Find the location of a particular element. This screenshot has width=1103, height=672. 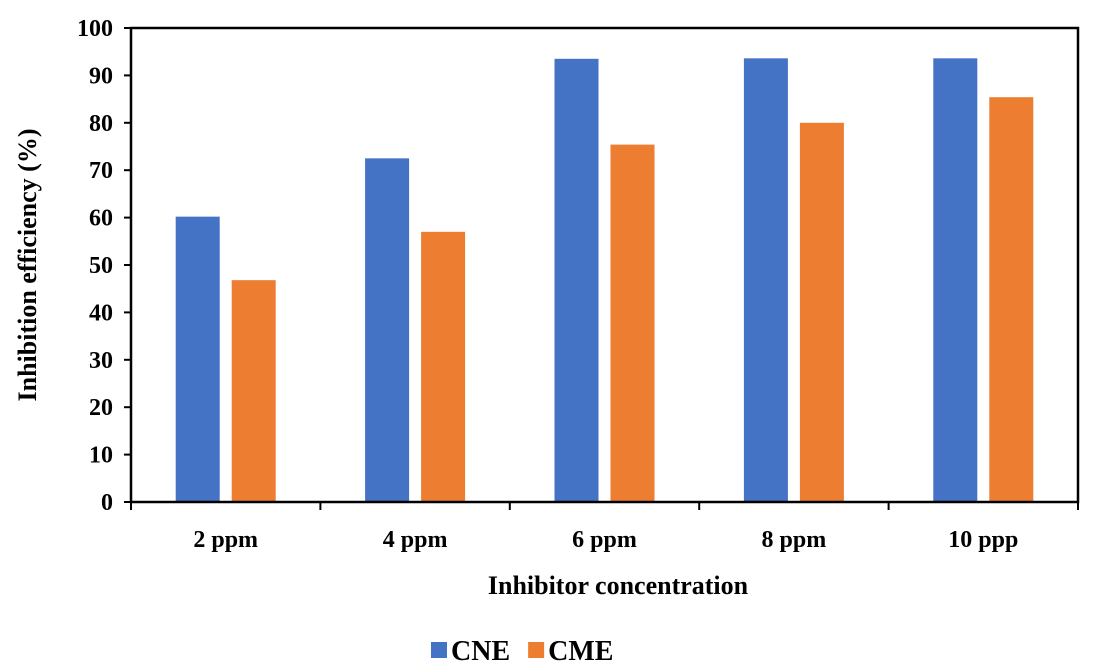

y-axis-title: Inhibition efficiency (%) is located at coordinates (27, 265).